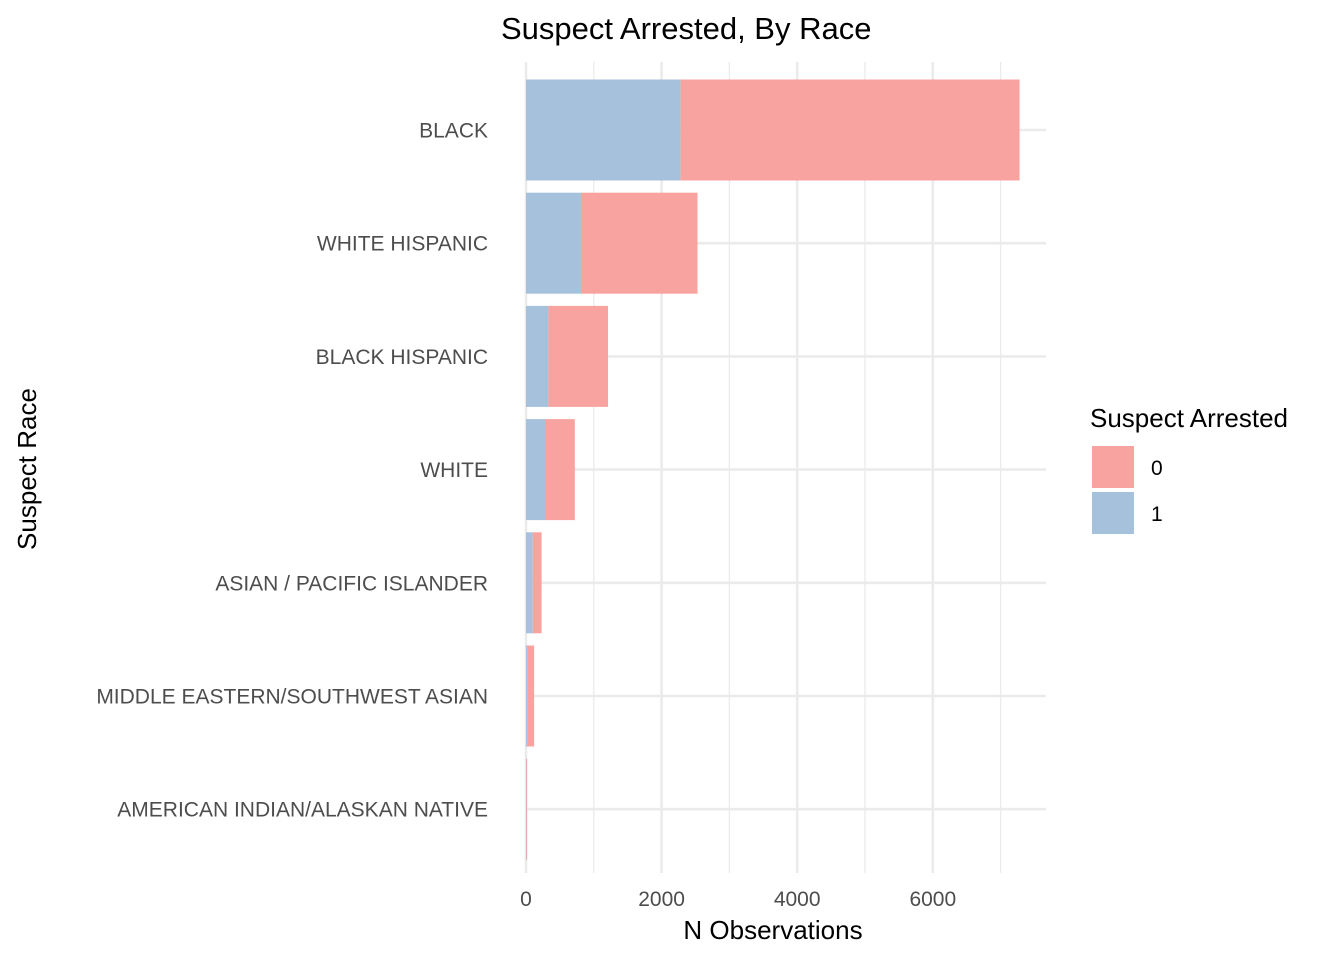 The image size is (1344, 960). Describe the element at coordinates (1189, 418) in the screenshot. I see `legend-title: Suspect Arrested` at that location.